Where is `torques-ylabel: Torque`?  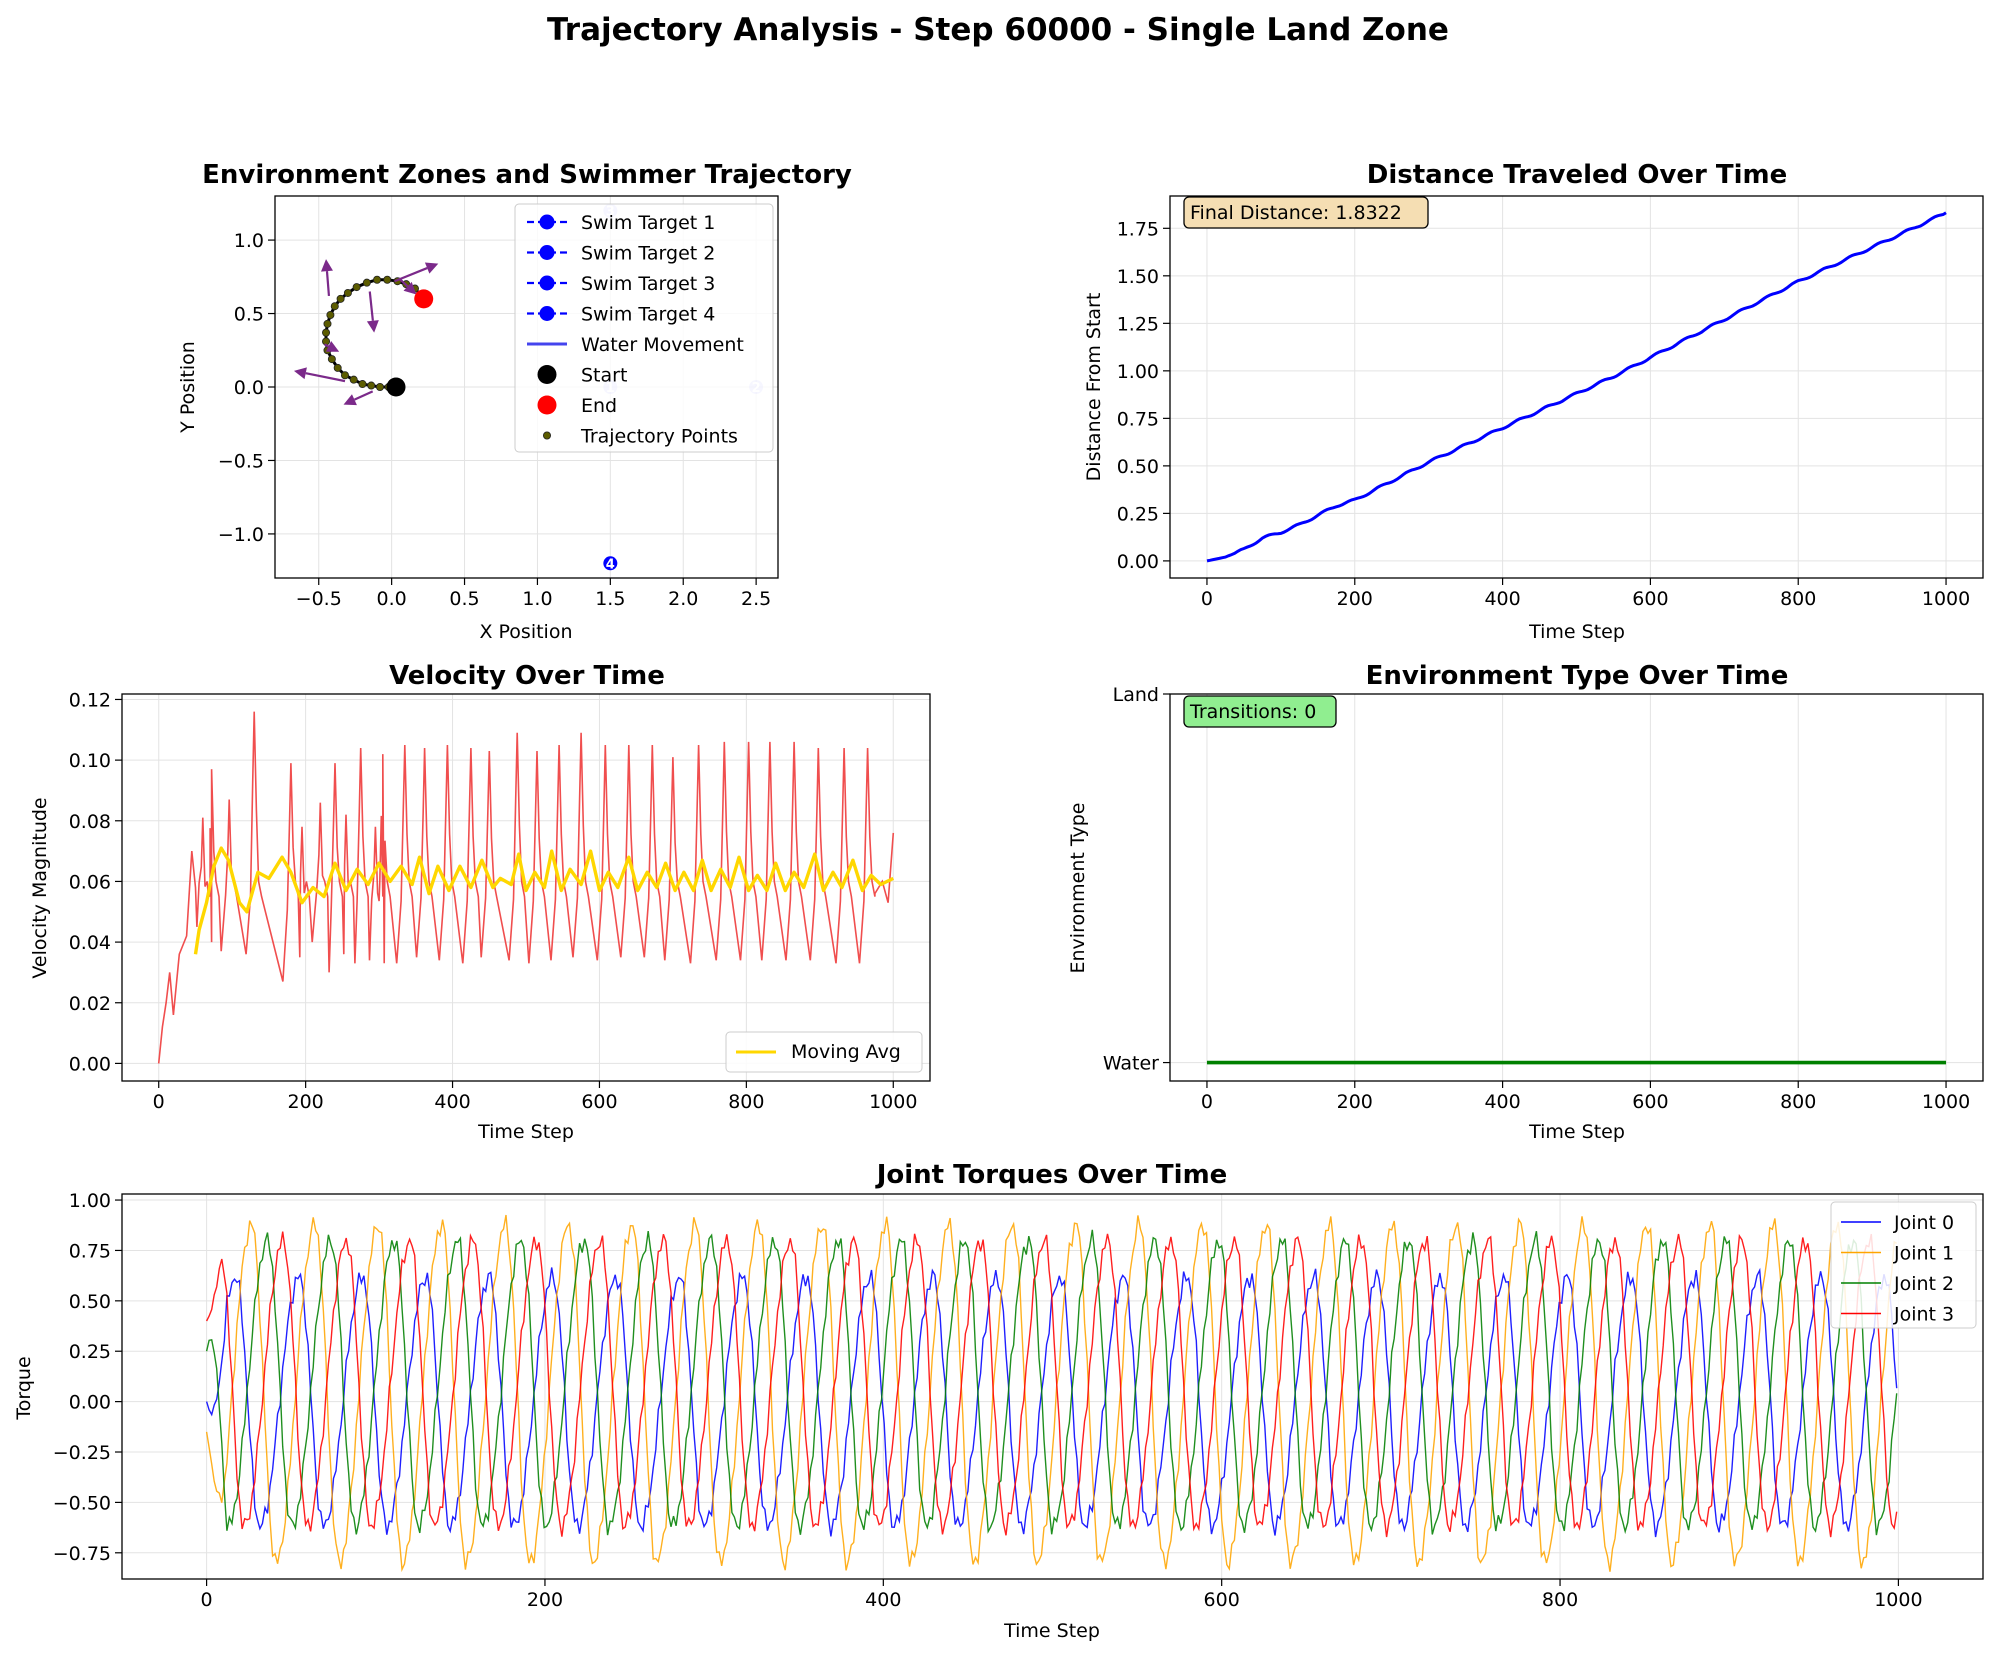 torques-ylabel: Torque is located at coordinates (24, 1388).